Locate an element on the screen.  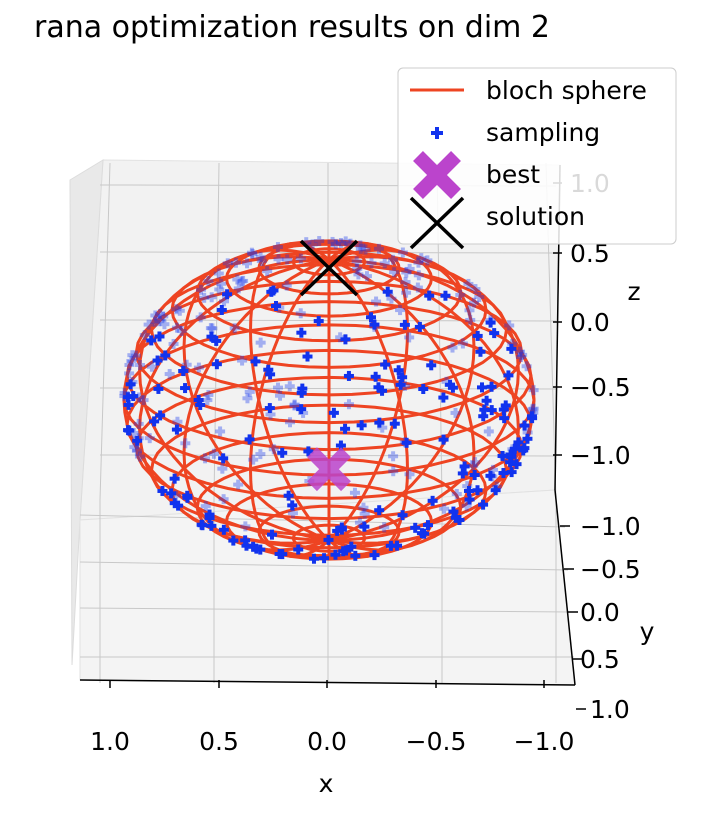
y-tick-label: 1.0 is located at coordinates (610, 709).